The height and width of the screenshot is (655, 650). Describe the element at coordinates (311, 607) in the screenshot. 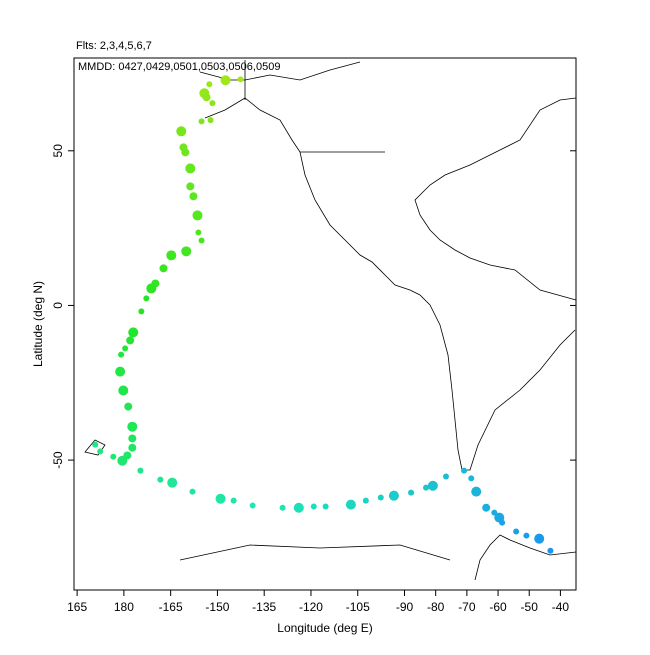

I see `x-tick-label: -120` at that location.